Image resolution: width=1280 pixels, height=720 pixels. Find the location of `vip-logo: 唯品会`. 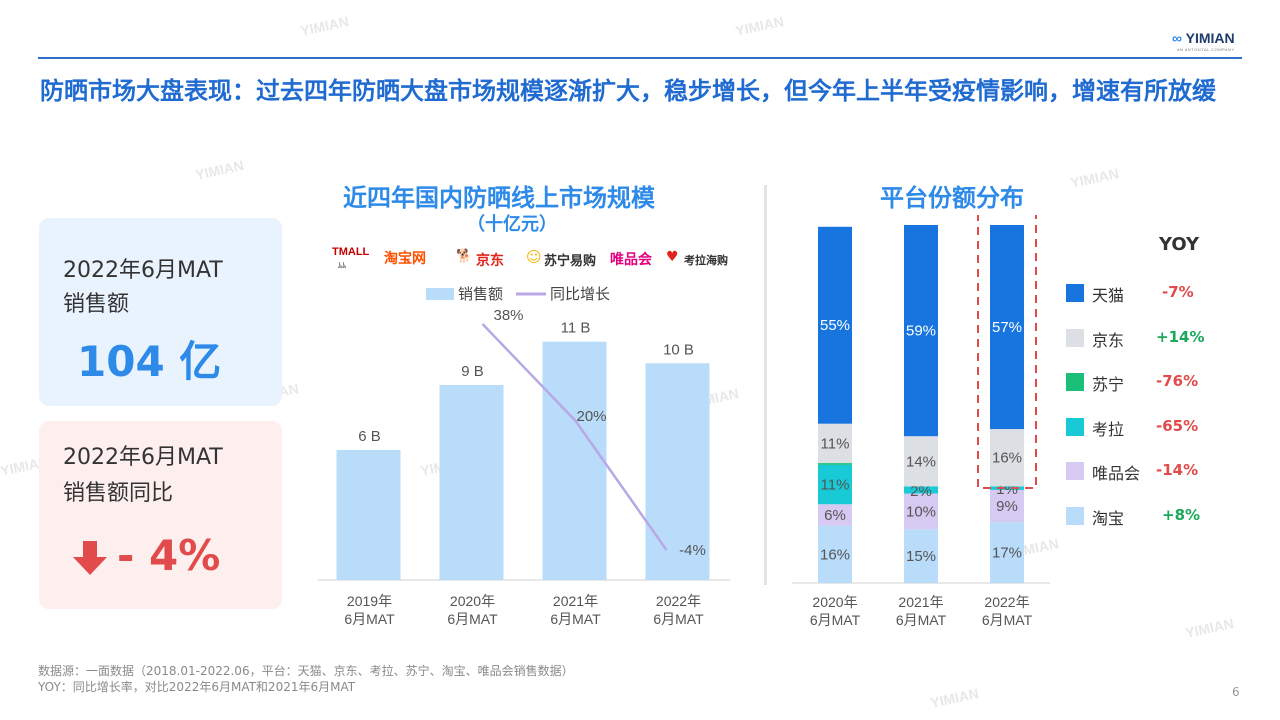

vip-logo: 唯品会 is located at coordinates (631, 259).